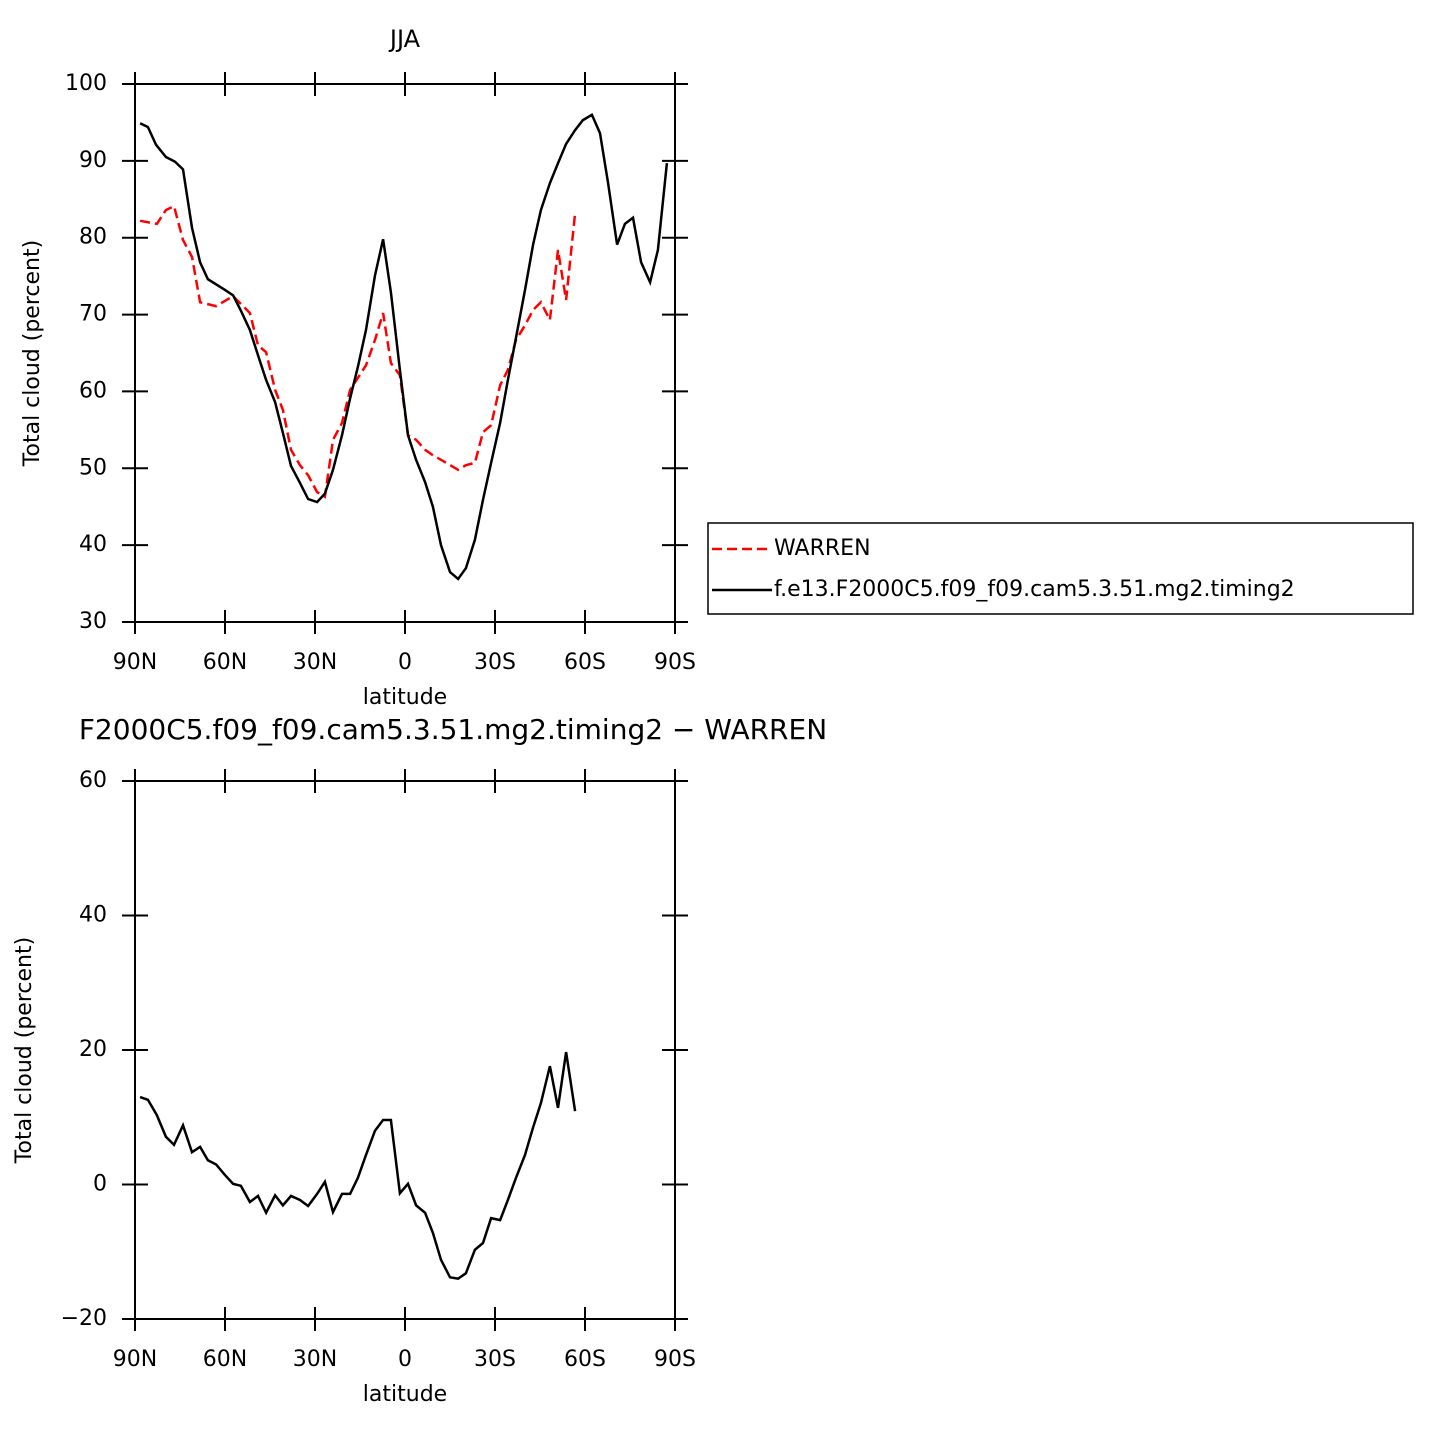 This screenshot has width=1433, height=1430. What do you see at coordinates (404, 39) in the screenshot?
I see `chart-title: JJA` at bounding box center [404, 39].